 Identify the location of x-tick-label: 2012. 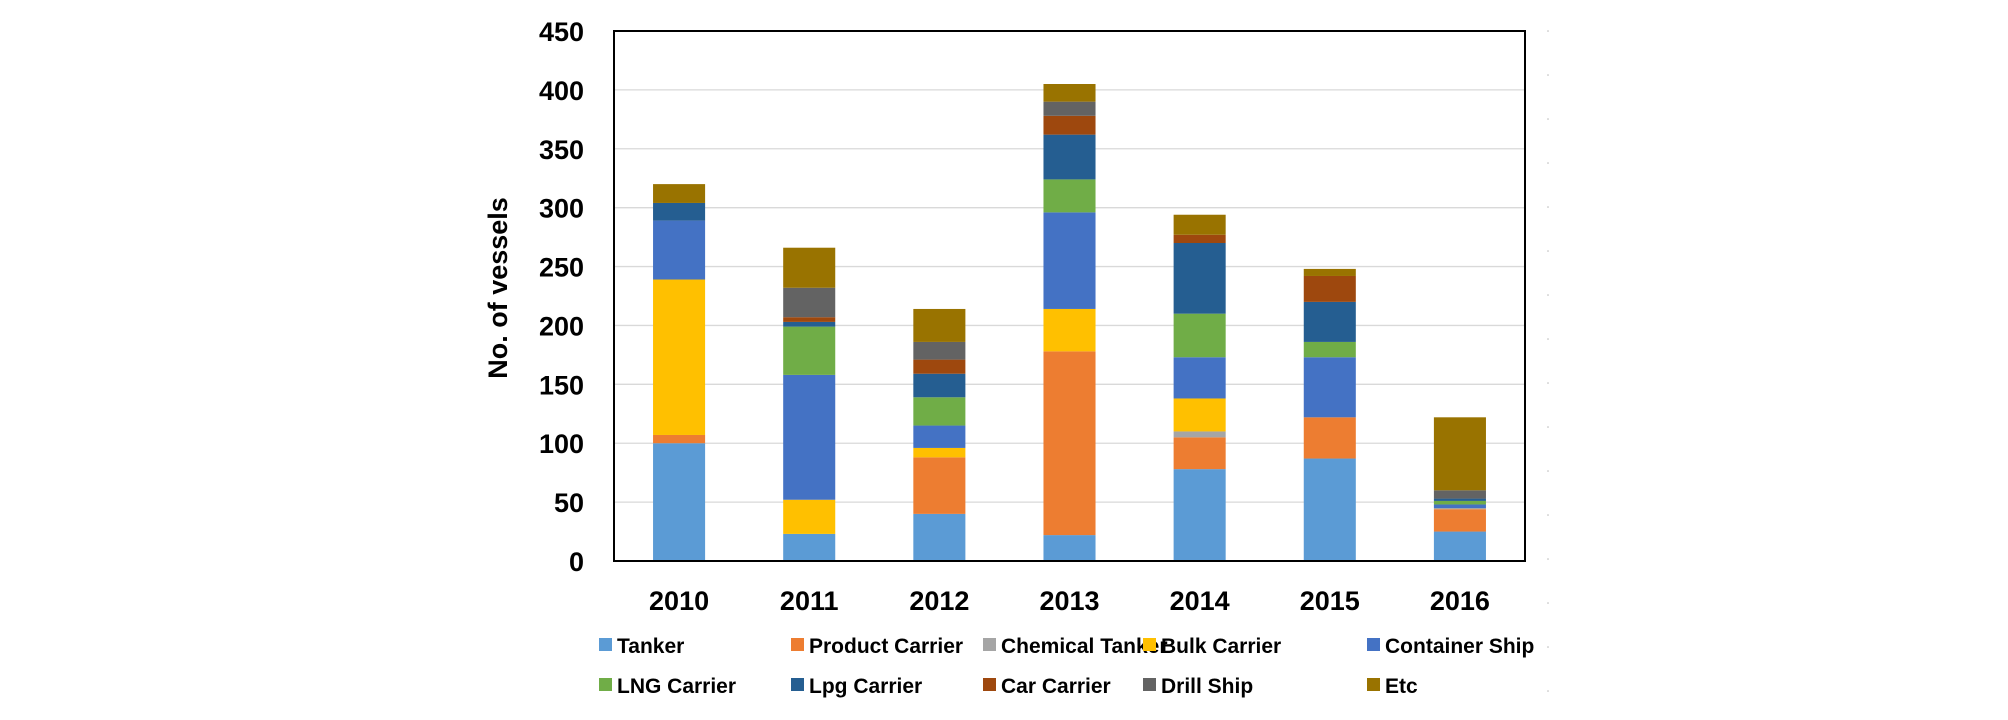
(939, 601).